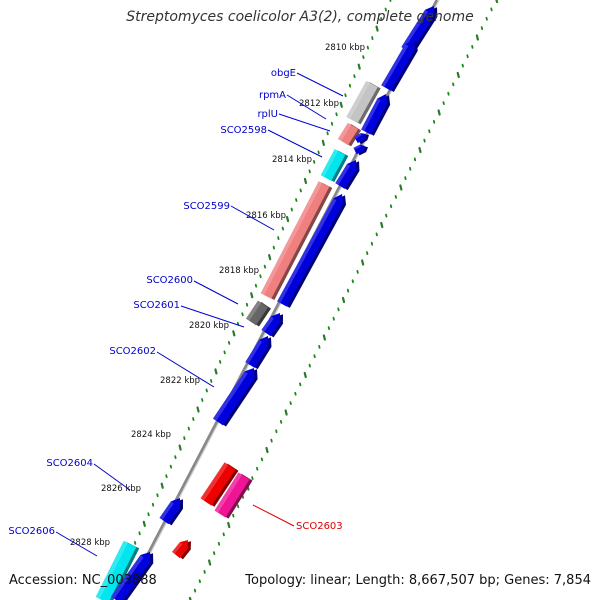  I want to click on gene-label-obgE: obgE, so click(283, 73).